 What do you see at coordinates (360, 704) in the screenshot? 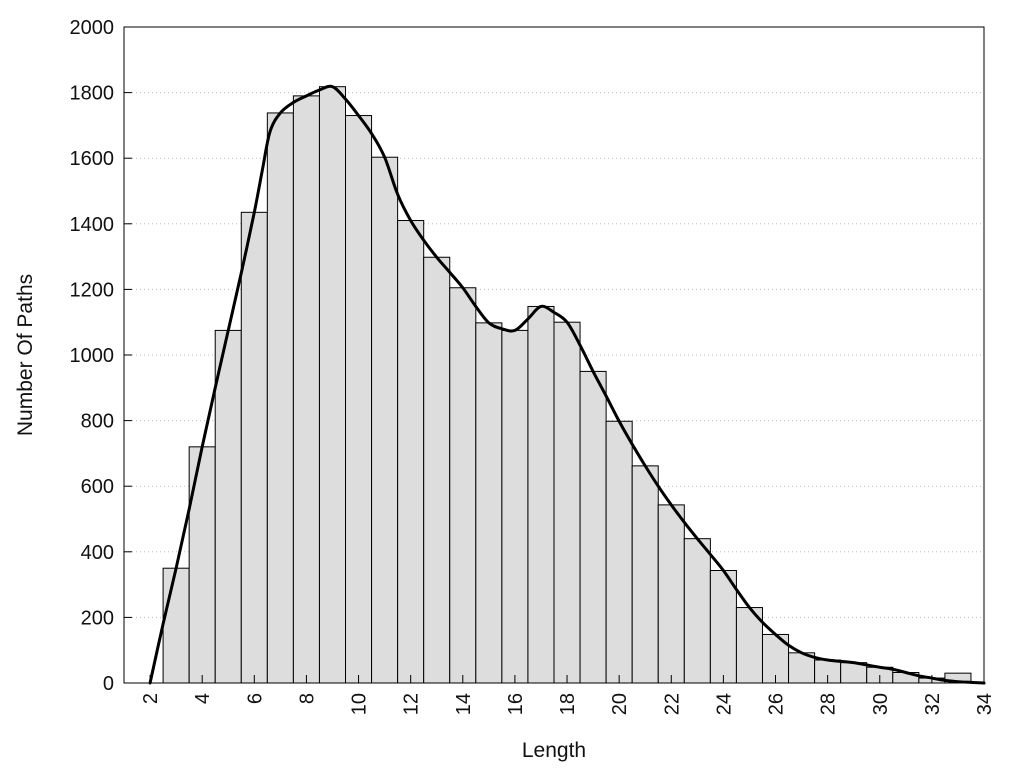
I see `x-tick-label: 10` at bounding box center [360, 704].